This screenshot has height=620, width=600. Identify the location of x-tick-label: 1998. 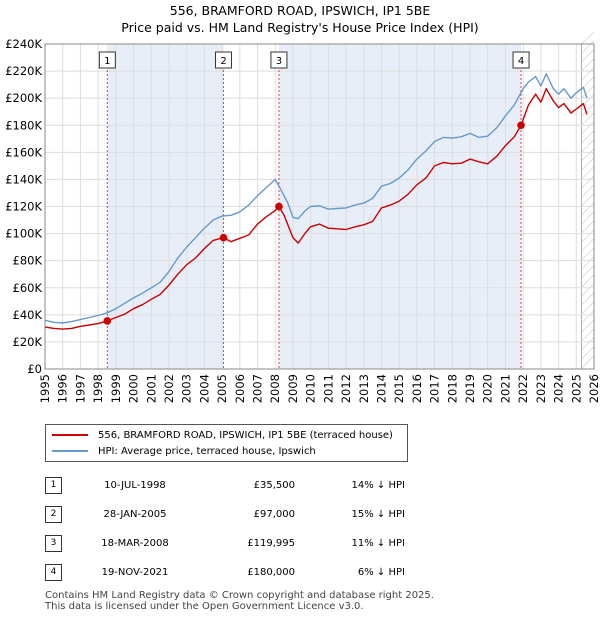
(98, 388).